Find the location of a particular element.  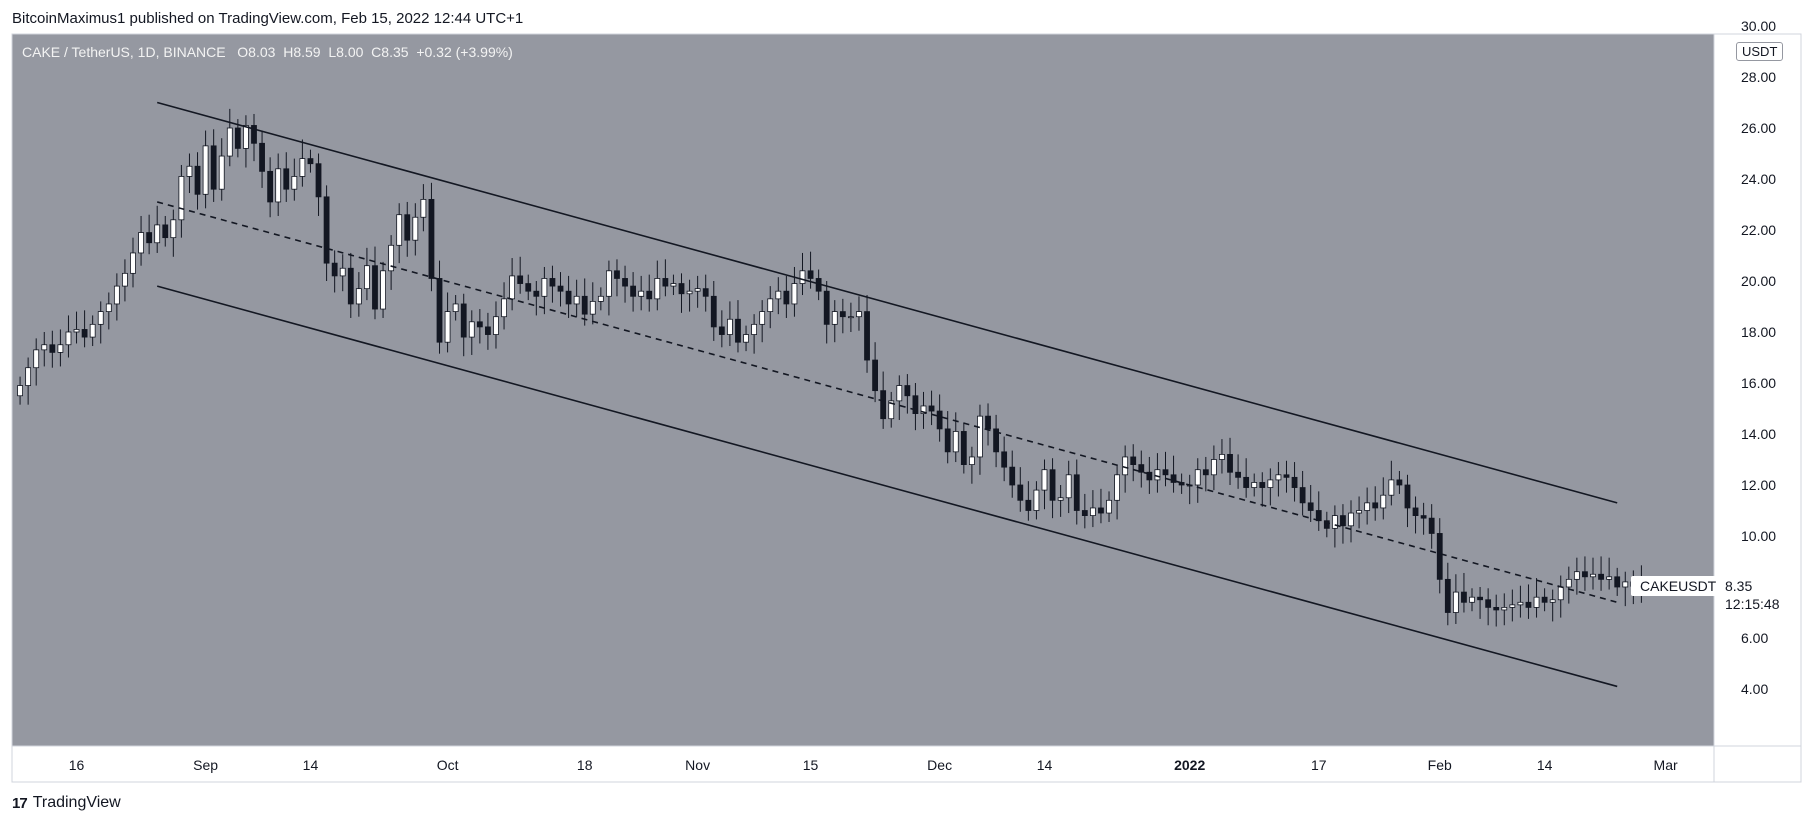

currency-unit-button: USDT is located at coordinates (1760, 51).